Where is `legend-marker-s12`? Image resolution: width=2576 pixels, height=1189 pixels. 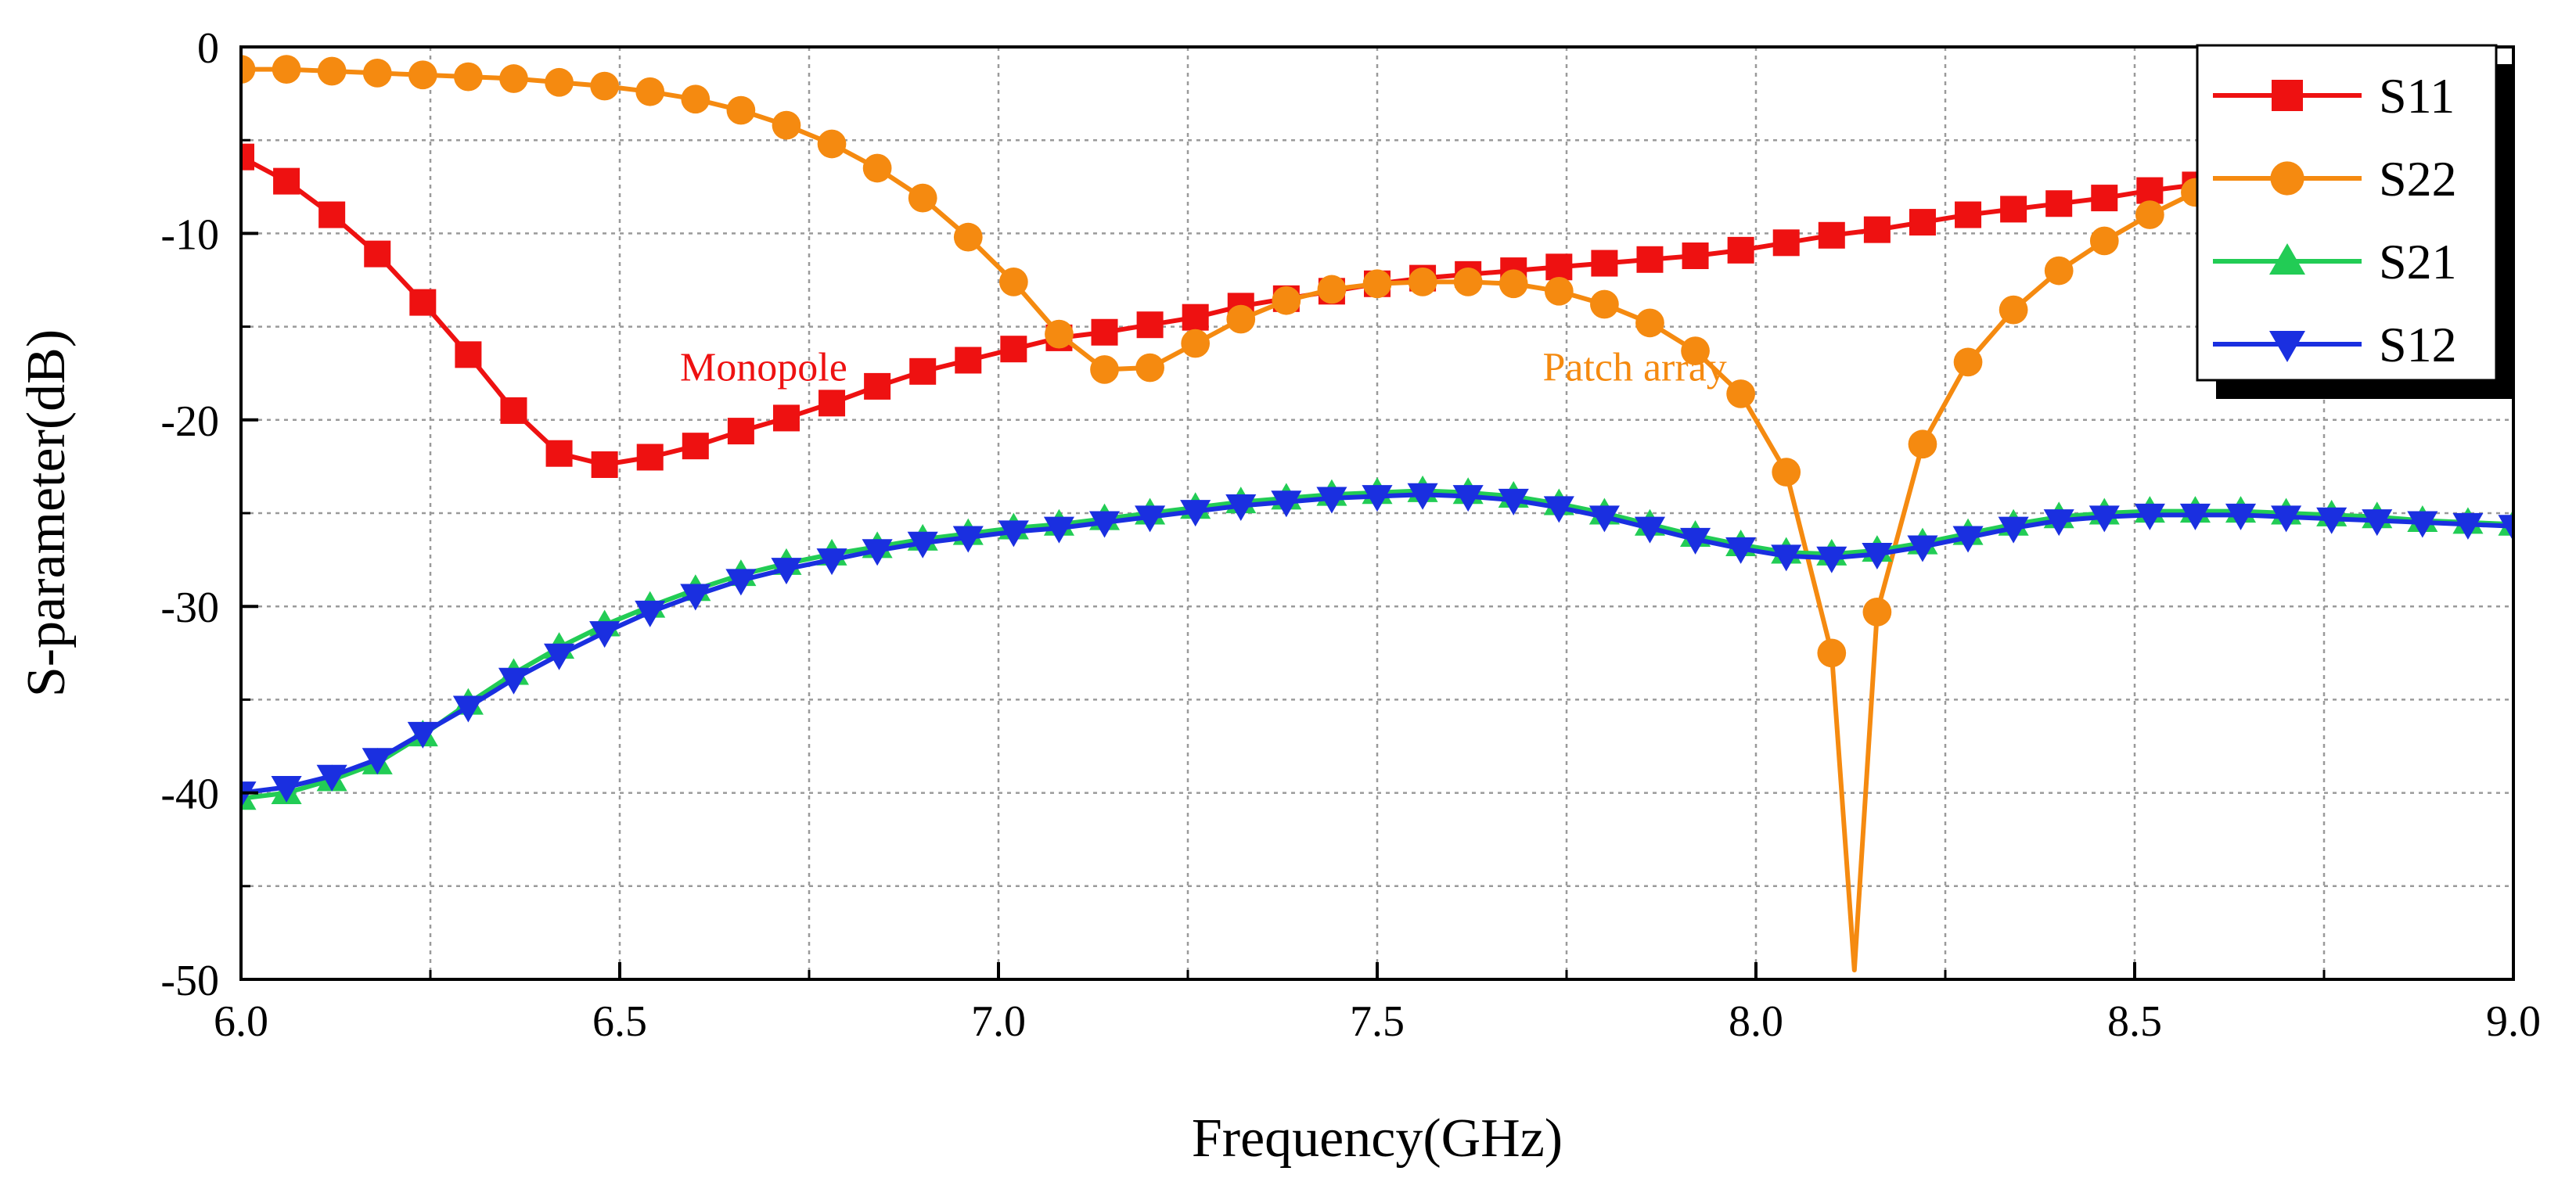 legend-marker-s12 is located at coordinates (2287, 346).